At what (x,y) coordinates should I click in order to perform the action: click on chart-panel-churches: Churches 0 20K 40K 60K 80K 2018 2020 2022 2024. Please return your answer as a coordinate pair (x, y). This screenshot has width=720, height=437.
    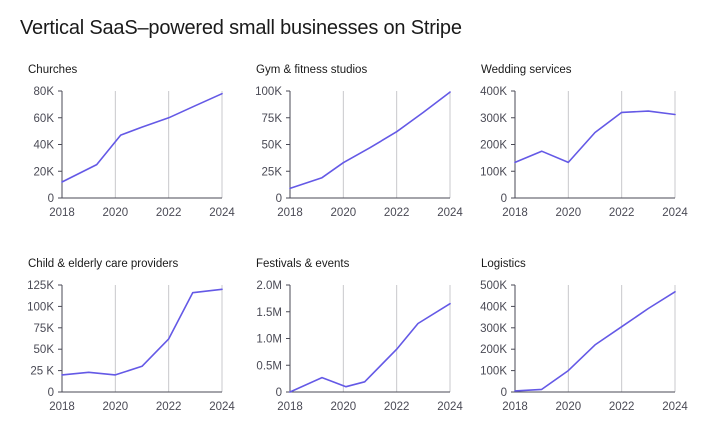
    Looking at the image, I should click on (135, 151).